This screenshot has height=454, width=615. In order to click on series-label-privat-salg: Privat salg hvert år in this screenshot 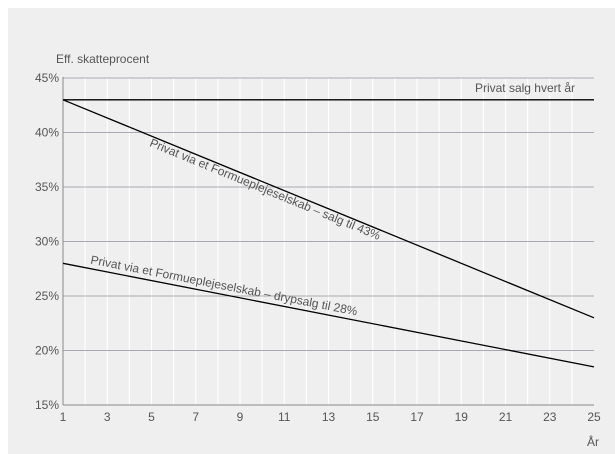, I will do `click(525, 88)`.